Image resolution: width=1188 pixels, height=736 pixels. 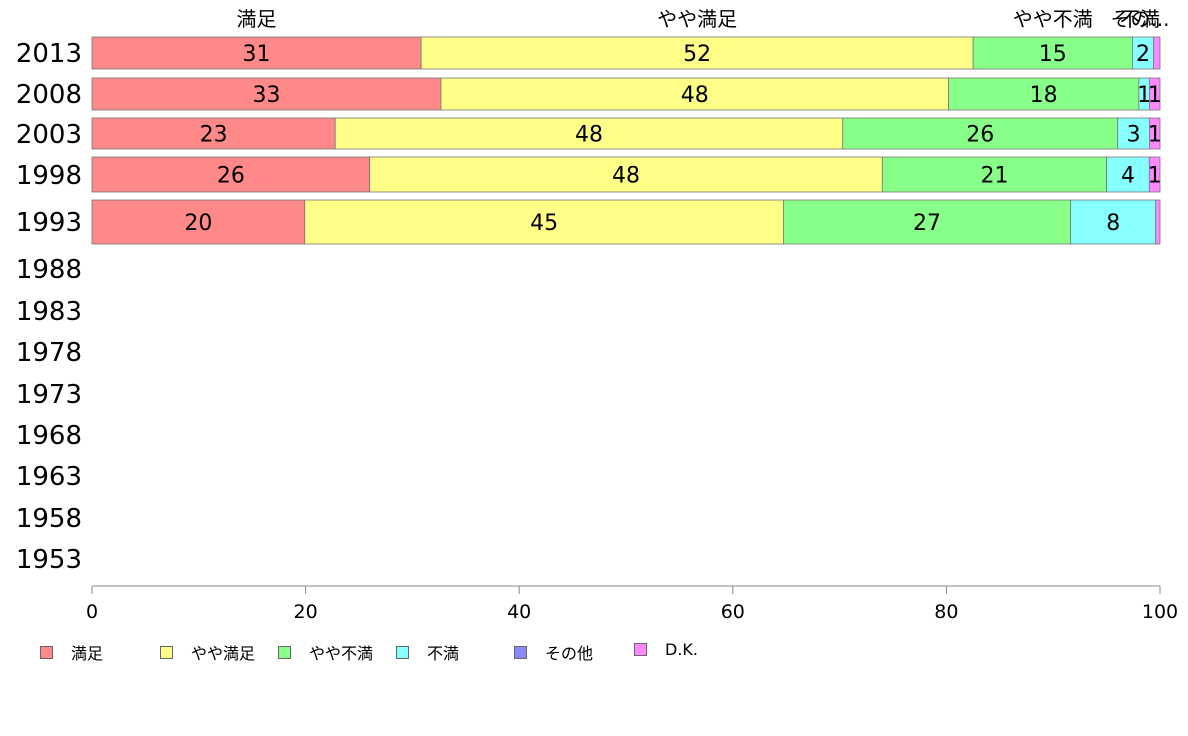 I want to click on category-label: 1978, so click(x=49, y=353).